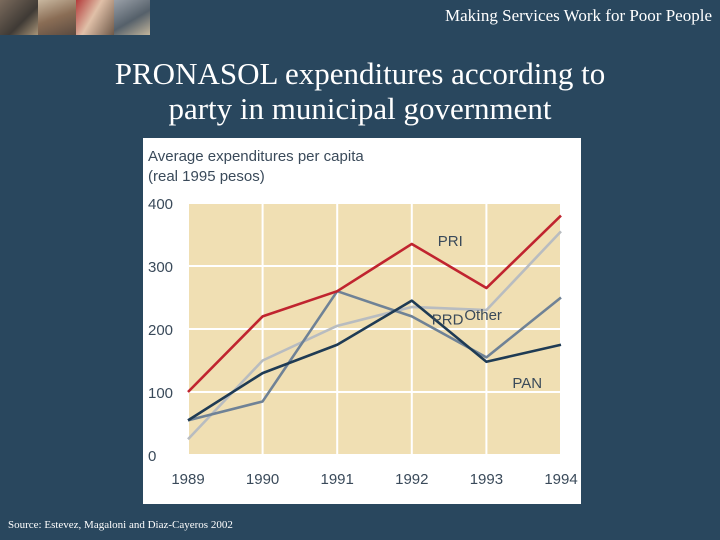 The image size is (720, 540). I want to click on y-axis-ticks: 0 100 200 300 400, so click(160, 330).